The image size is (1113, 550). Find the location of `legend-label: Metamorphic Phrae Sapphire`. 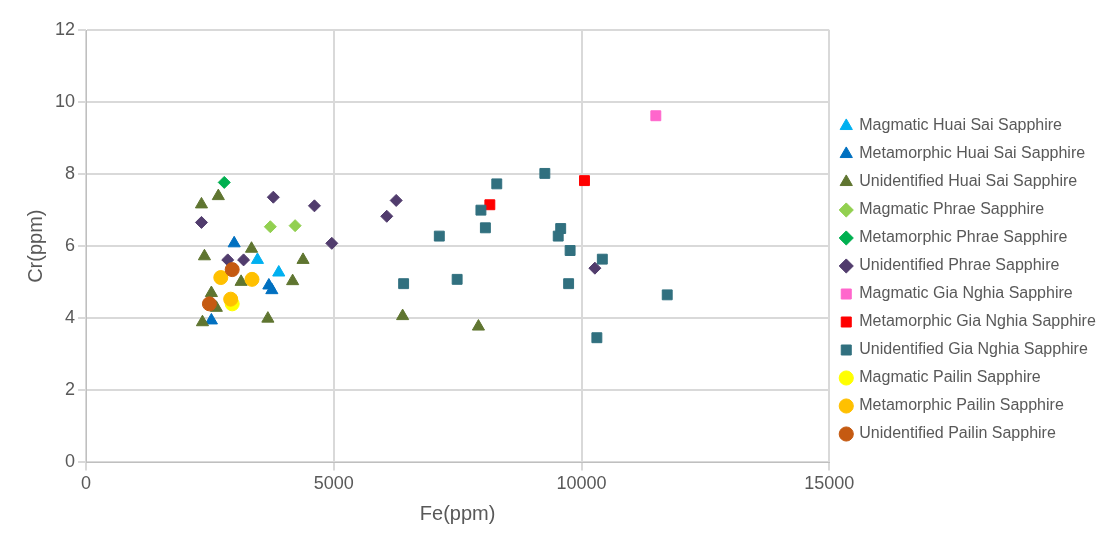

legend-label: Metamorphic Phrae Sapphire is located at coordinates (963, 237).